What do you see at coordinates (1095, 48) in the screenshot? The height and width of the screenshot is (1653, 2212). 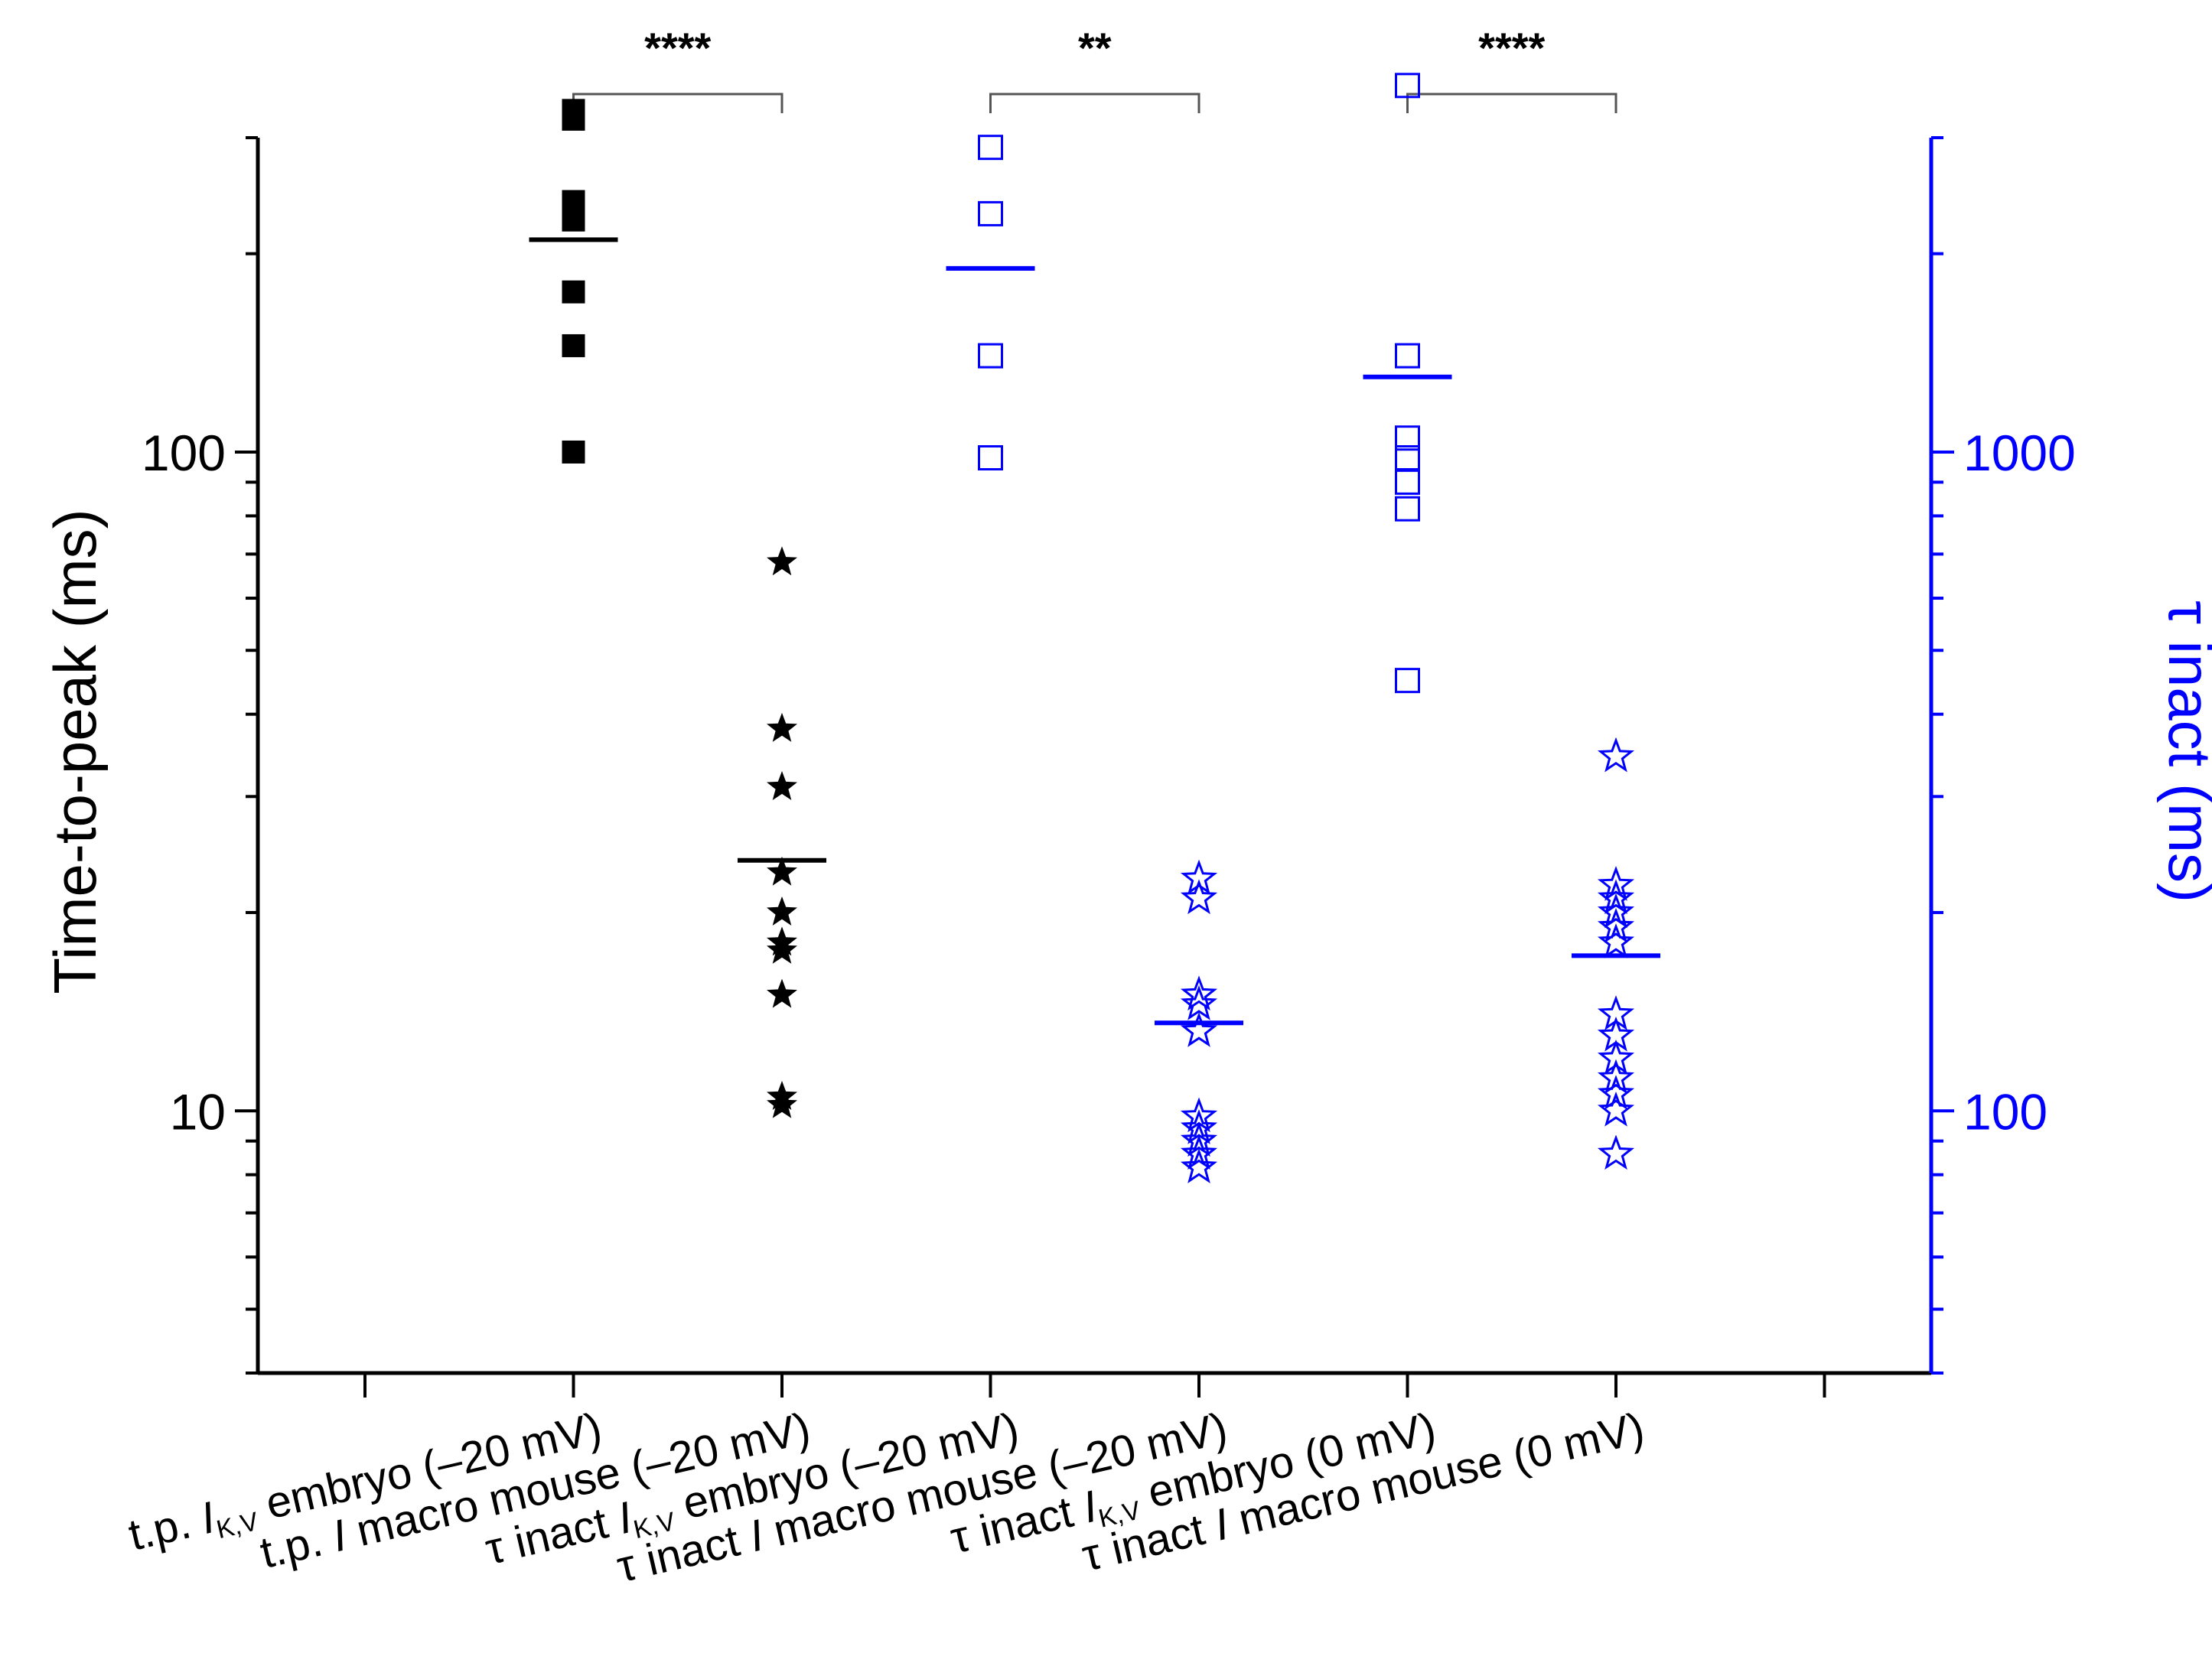 I see `significance-label: **` at bounding box center [1095, 48].